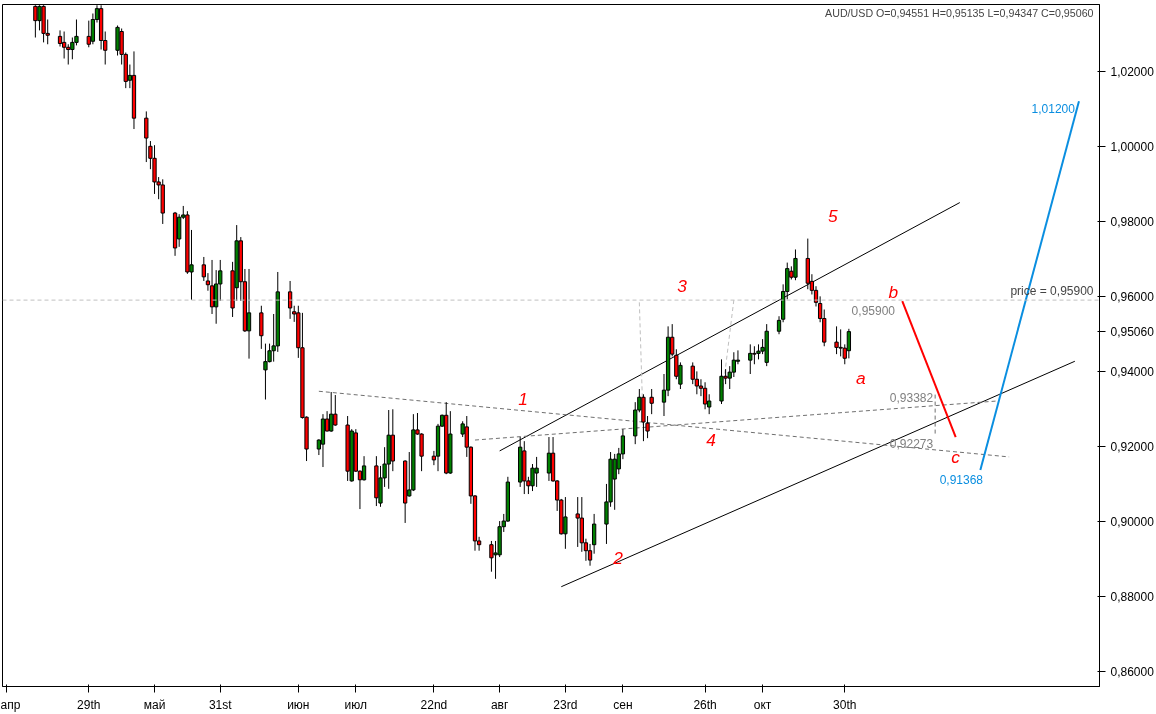 The height and width of the screenshot is (714, 1156). I want to click on chart-title: AUD/USD O=0,94551 H=0,95135 L=0,94347 C=0,95060, so click(959, 12).